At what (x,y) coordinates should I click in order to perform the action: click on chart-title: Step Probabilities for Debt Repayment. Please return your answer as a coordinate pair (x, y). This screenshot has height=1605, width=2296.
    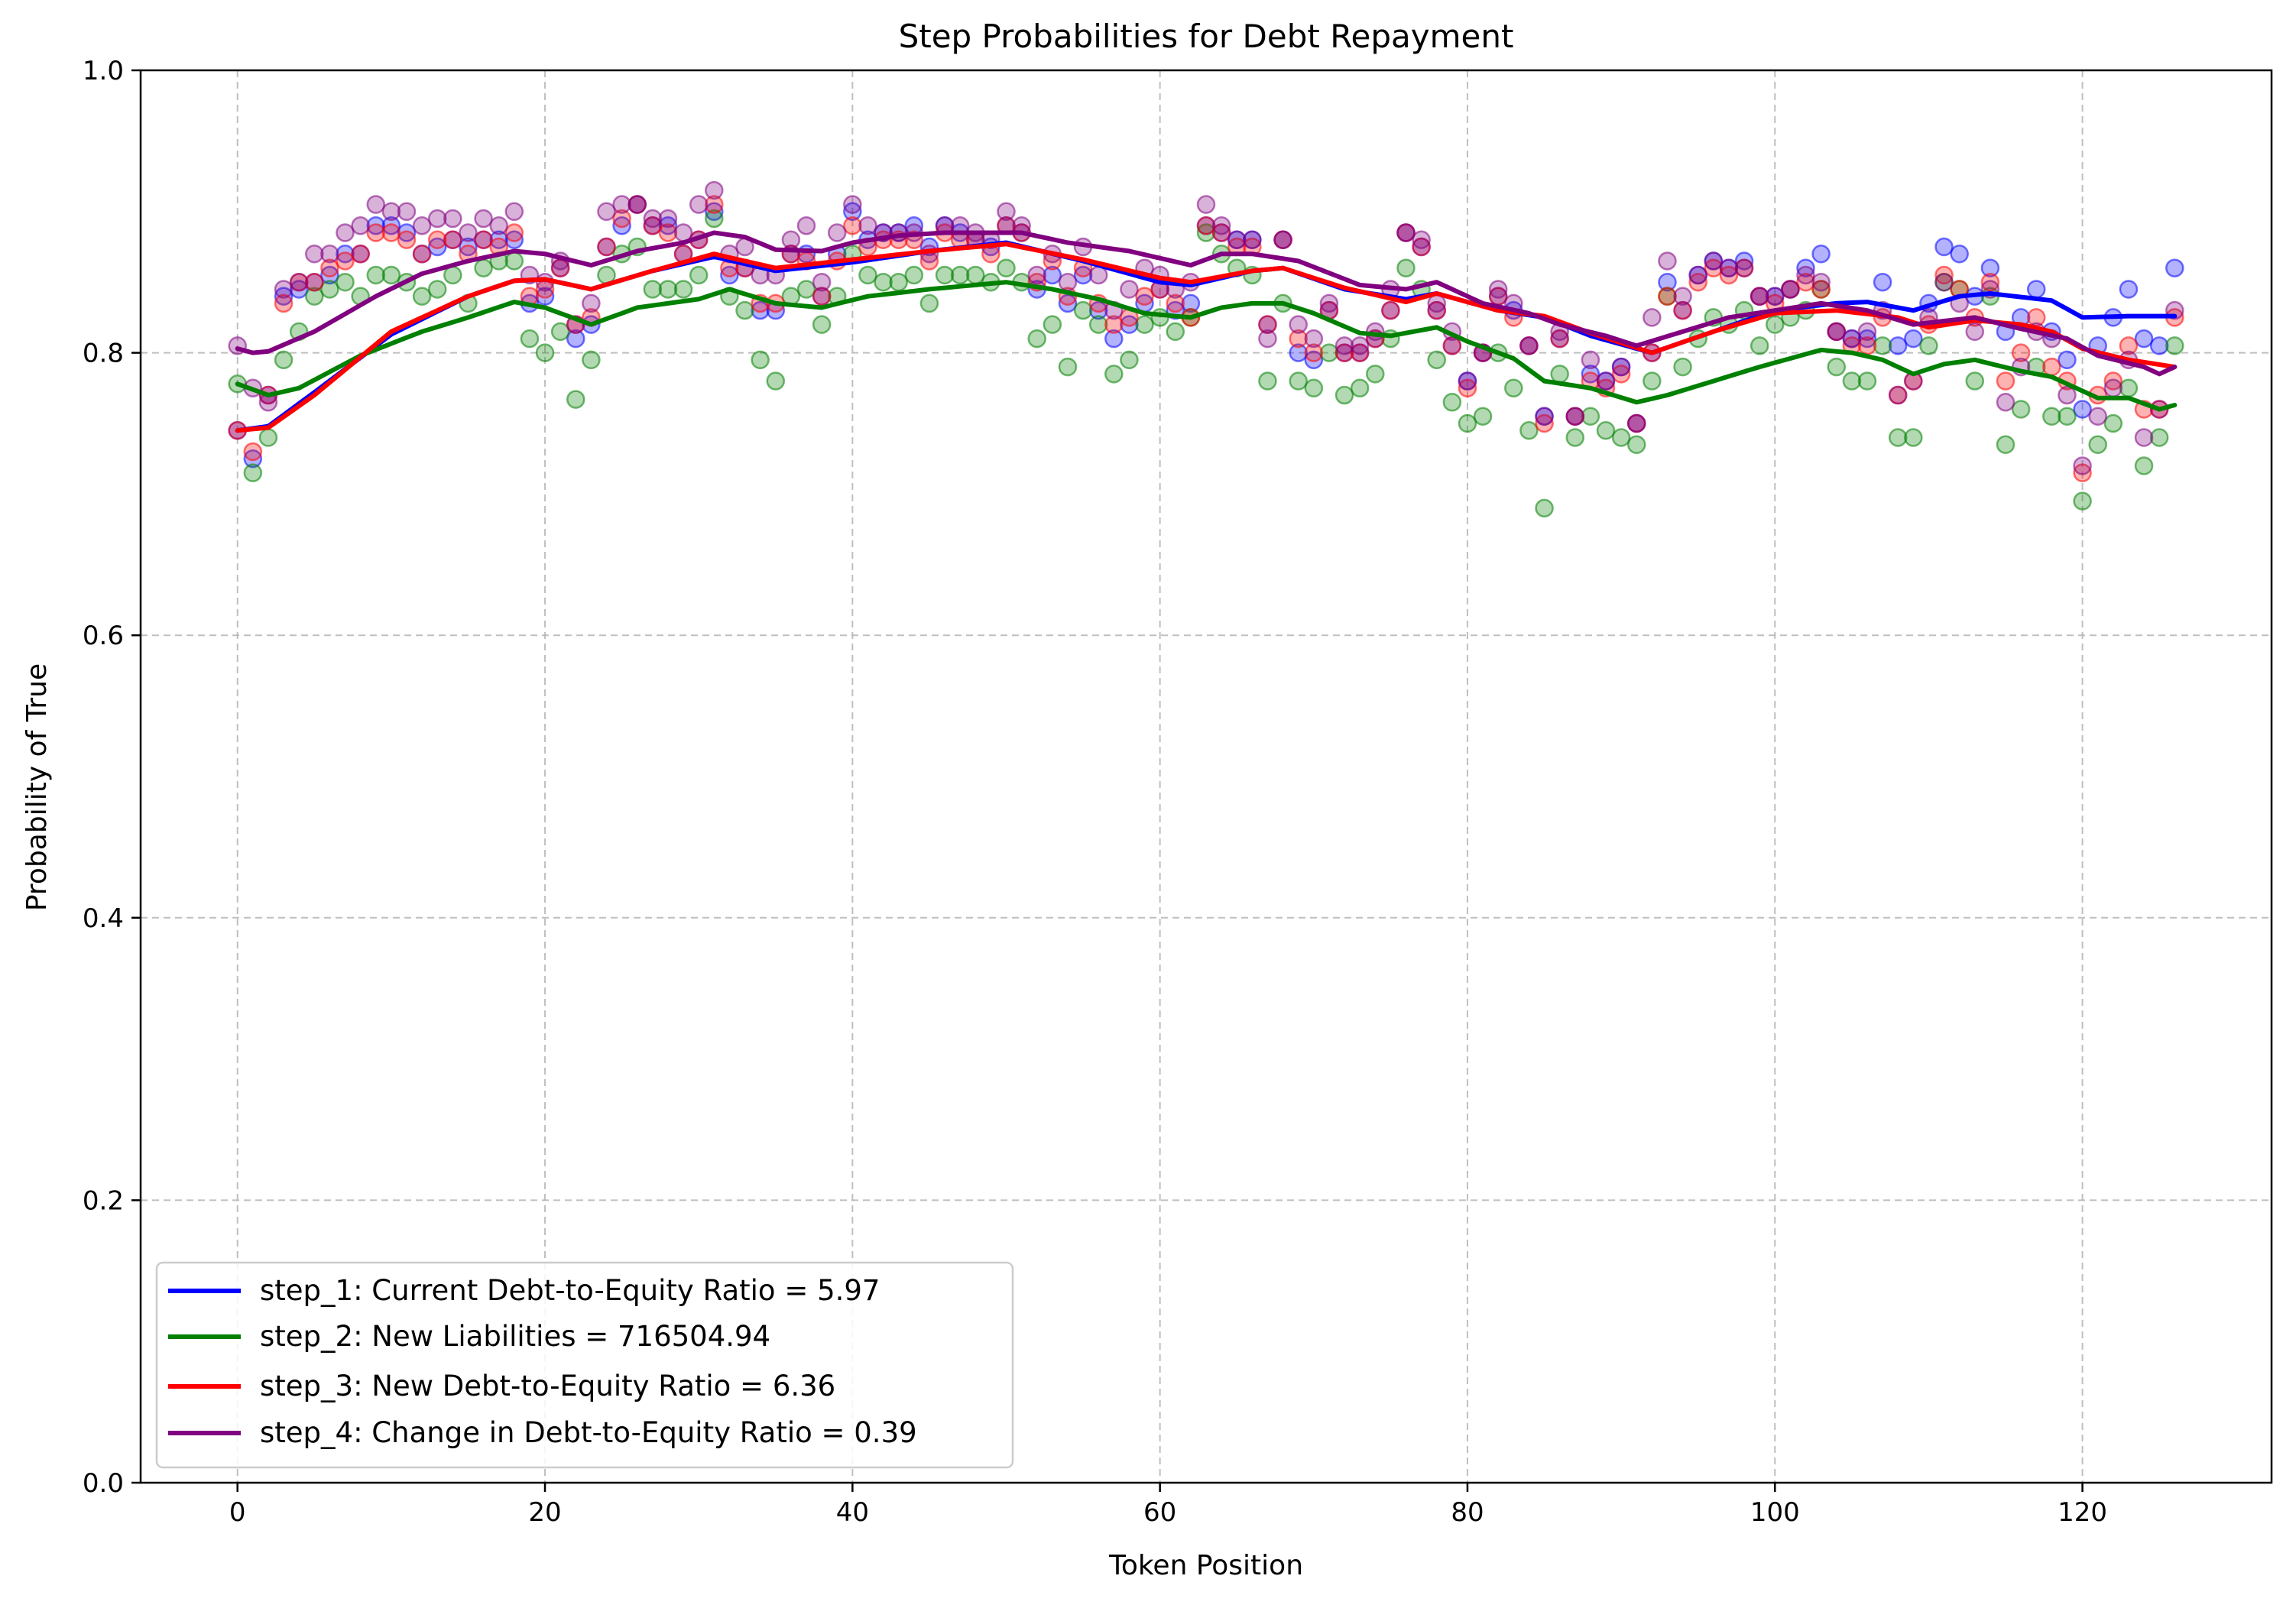
    Looking at the image, I should click on (1206, 36).